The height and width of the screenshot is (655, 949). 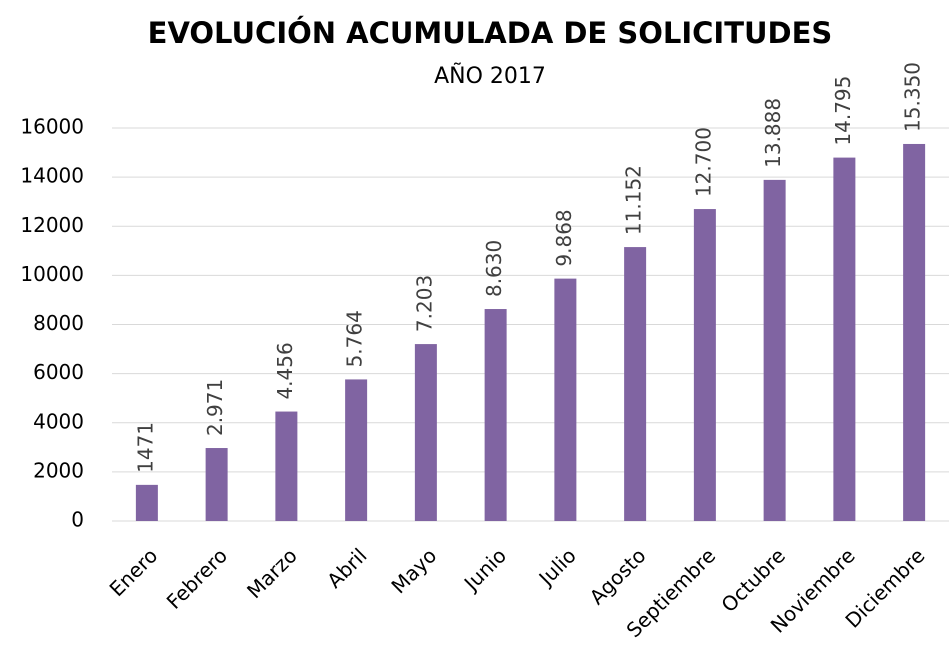 What do you see at coordinates (272, 573) in the screenshot?
I see `x-tick-label: Marzo` at bounding box center [272, 573].